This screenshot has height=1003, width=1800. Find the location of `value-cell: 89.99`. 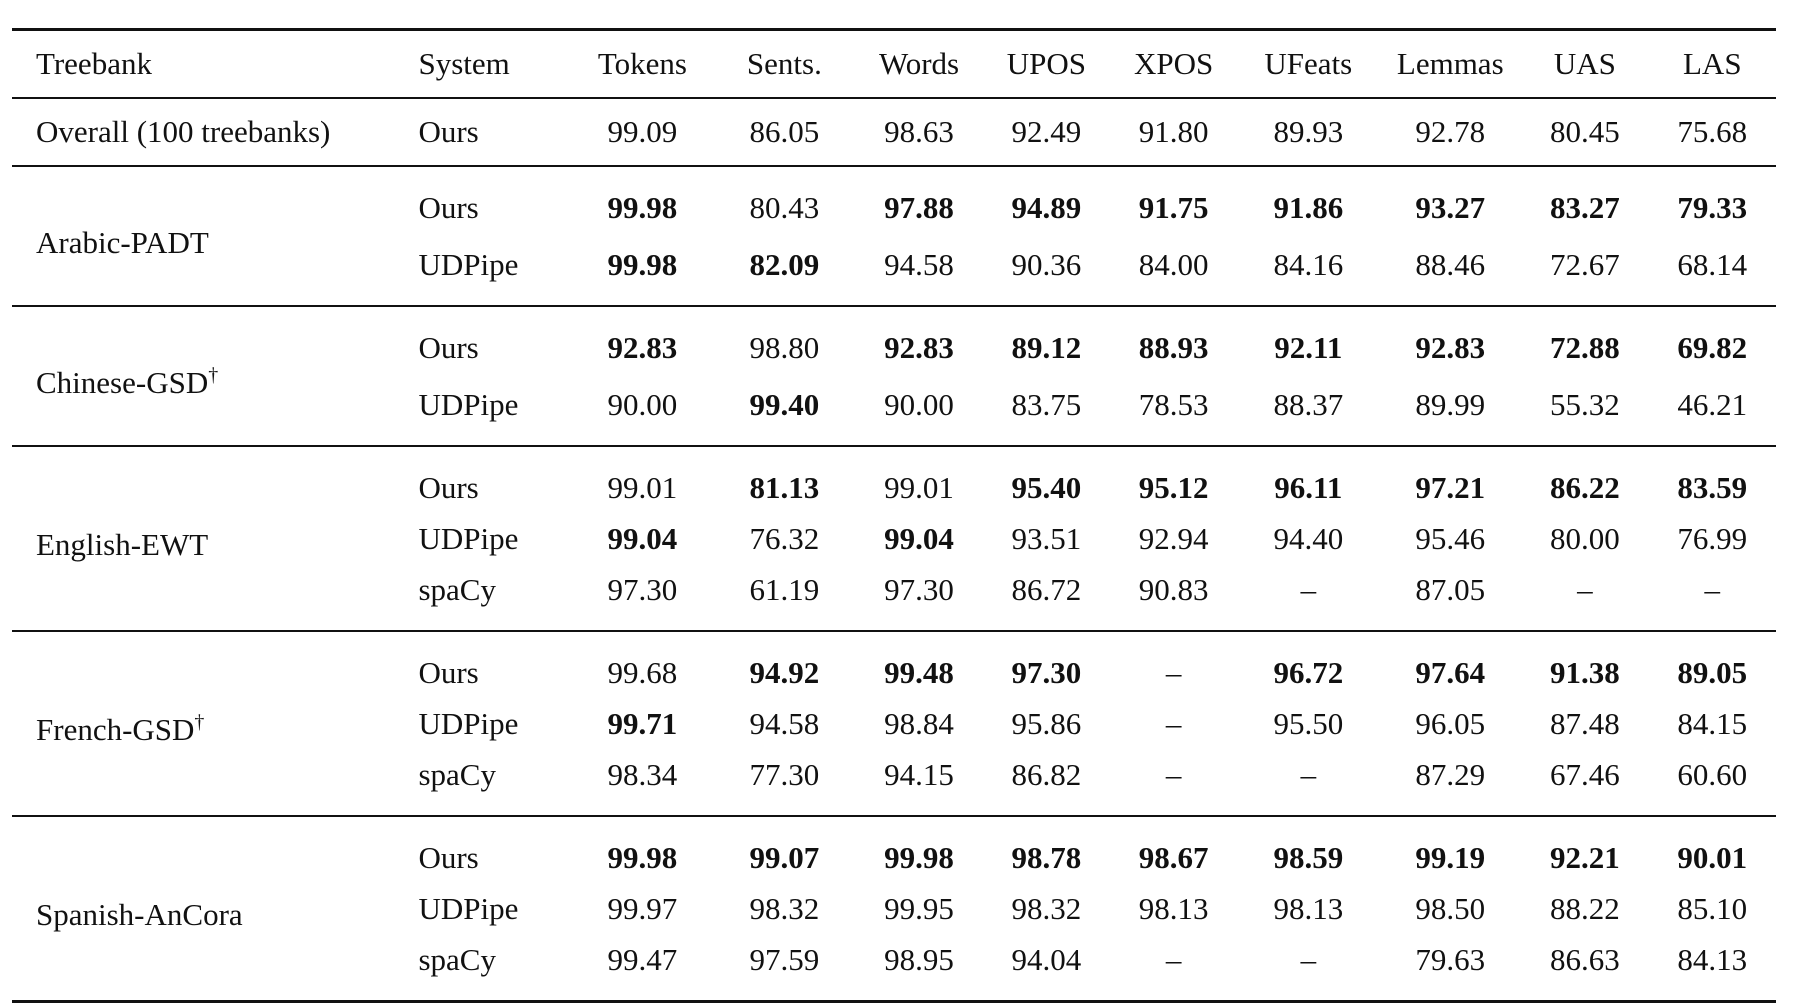

value-cell: 89.99 is located at coordinates (1450, 411).